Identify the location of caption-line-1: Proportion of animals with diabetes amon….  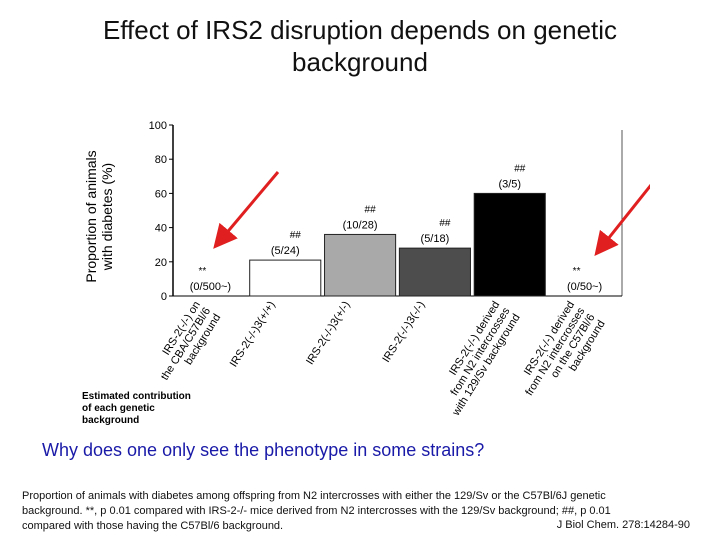
(314, 496).